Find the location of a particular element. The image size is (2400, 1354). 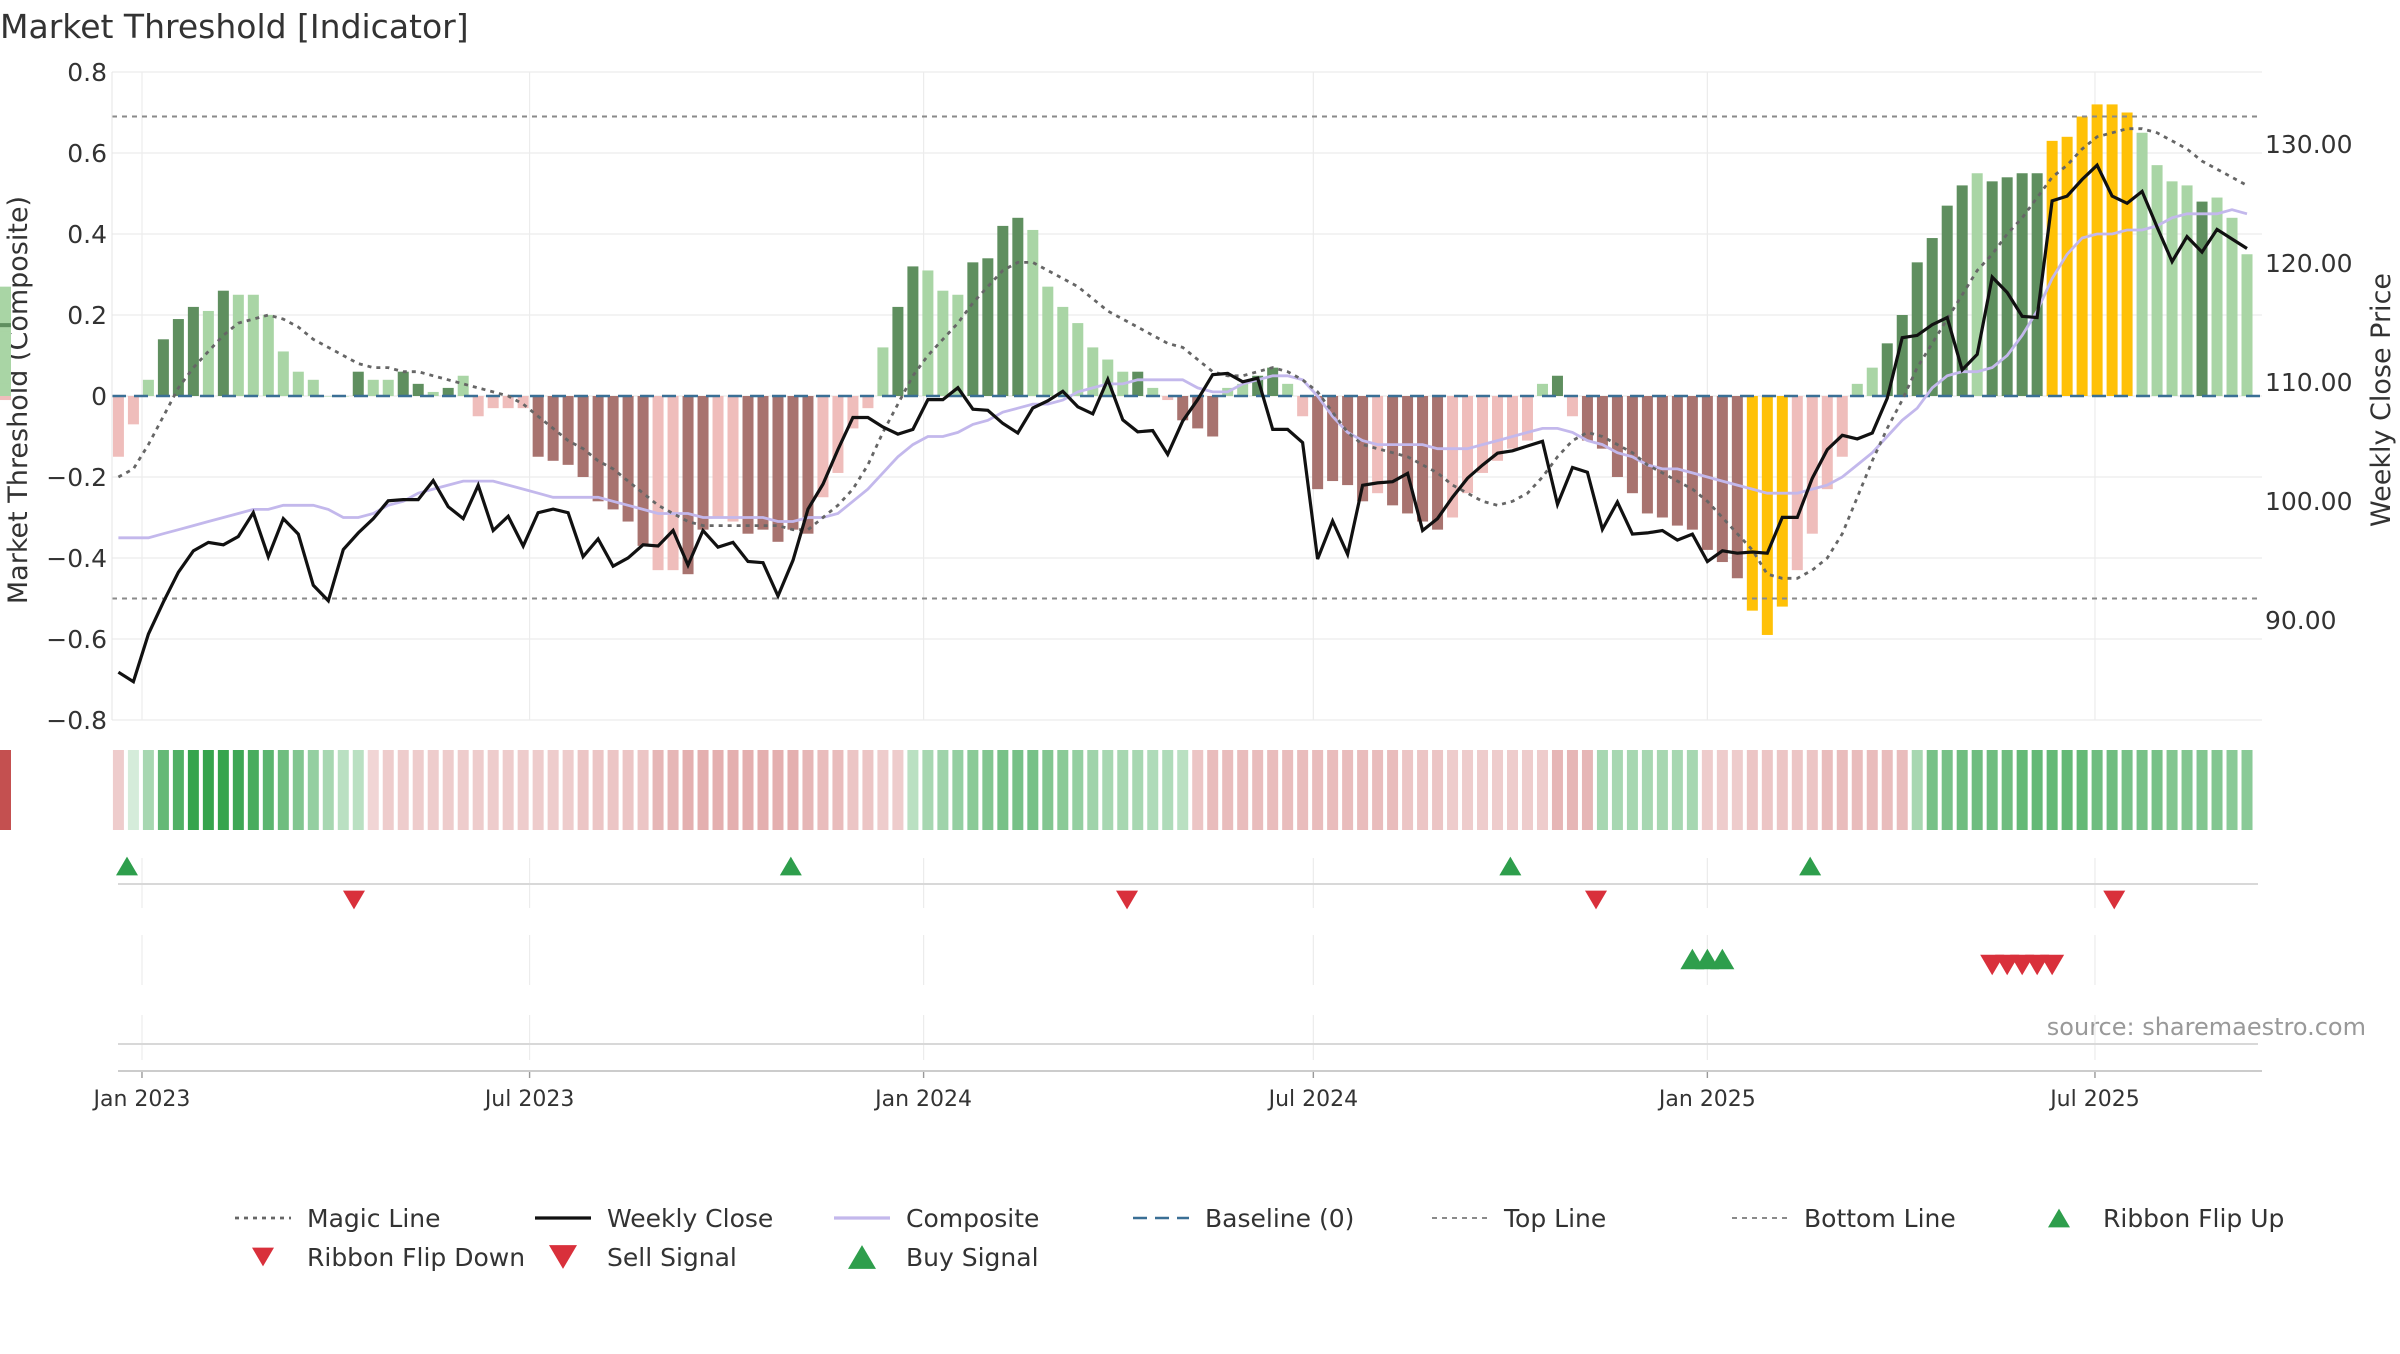

y-tick-label: −0.6 is located at coordinates (76, 639).